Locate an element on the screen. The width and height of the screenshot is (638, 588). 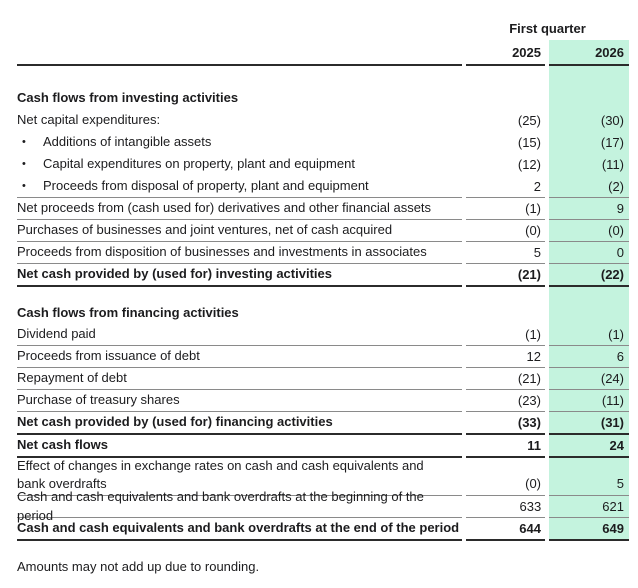
section-header-row: Cash flows from financing activities is located at coordinates (323, 313).